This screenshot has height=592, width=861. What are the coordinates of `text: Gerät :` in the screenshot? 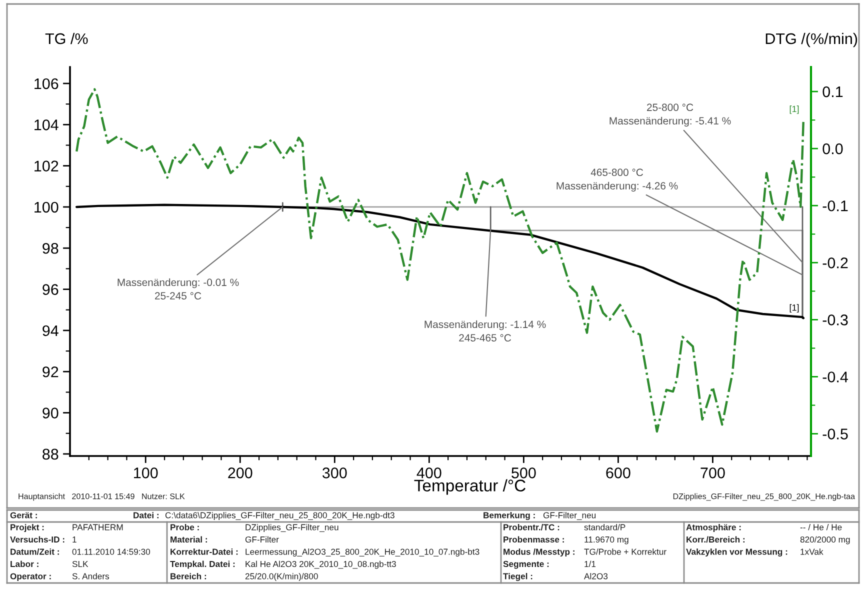 It's located at (23, 515).